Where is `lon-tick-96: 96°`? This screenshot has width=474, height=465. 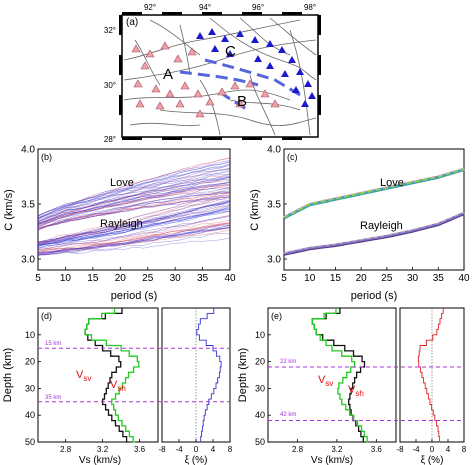 lon-tick-96: 96° is located at coordinates (258, 7).